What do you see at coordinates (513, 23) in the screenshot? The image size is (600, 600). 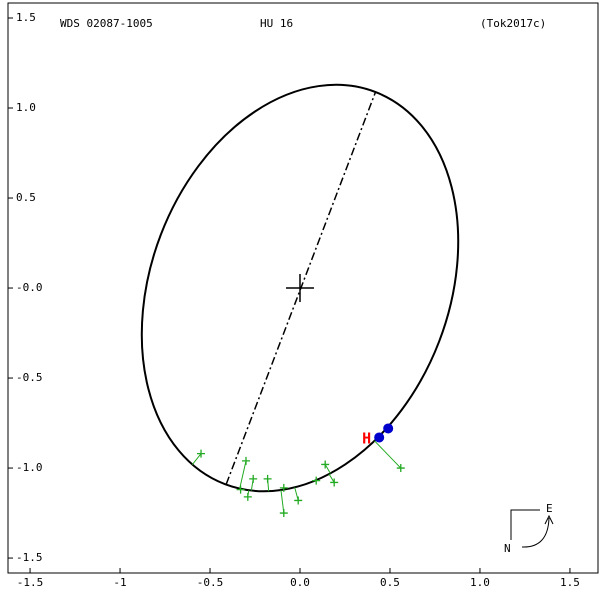 I see `reference: (Tok2017c)` at bounding box center [513, 23].